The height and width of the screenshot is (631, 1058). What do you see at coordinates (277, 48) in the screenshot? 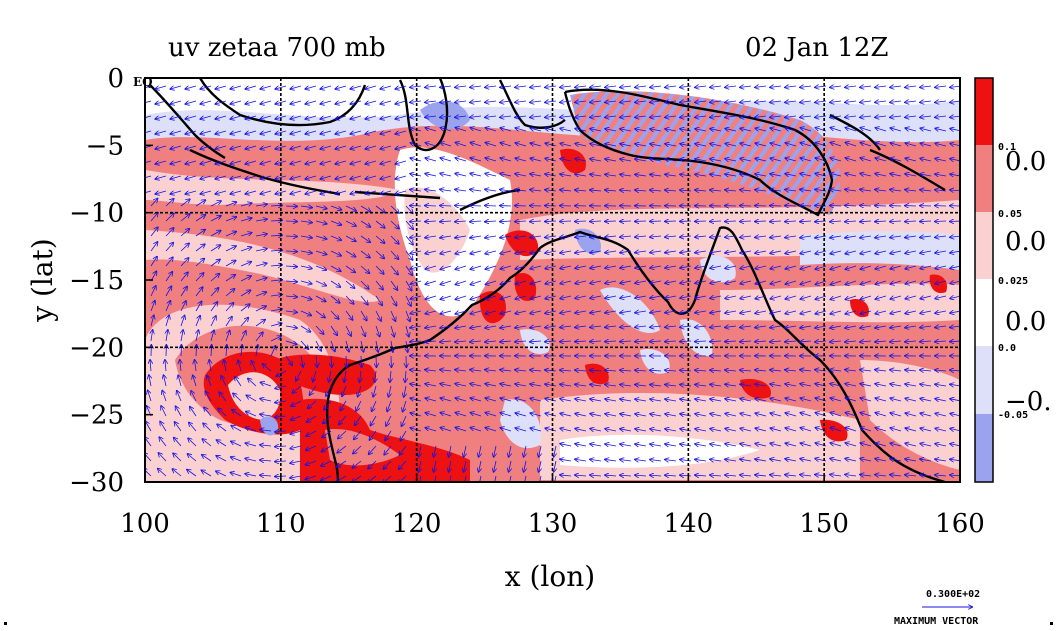
I see `map-title: uv zetaa 700 mb` at bounding box center [277, 48].